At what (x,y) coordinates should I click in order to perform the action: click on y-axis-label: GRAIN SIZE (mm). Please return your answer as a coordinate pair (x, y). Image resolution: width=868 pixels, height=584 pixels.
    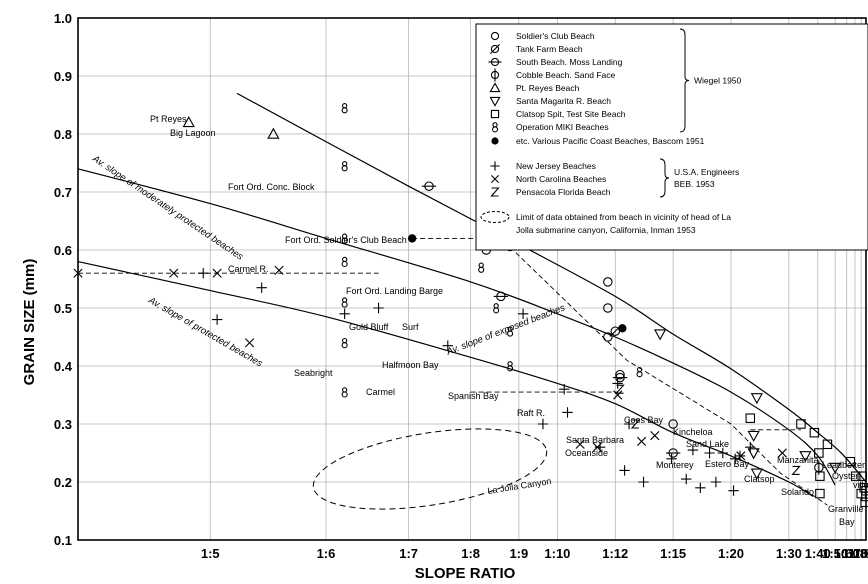
    Looking at the image, I should click on (29, 322).